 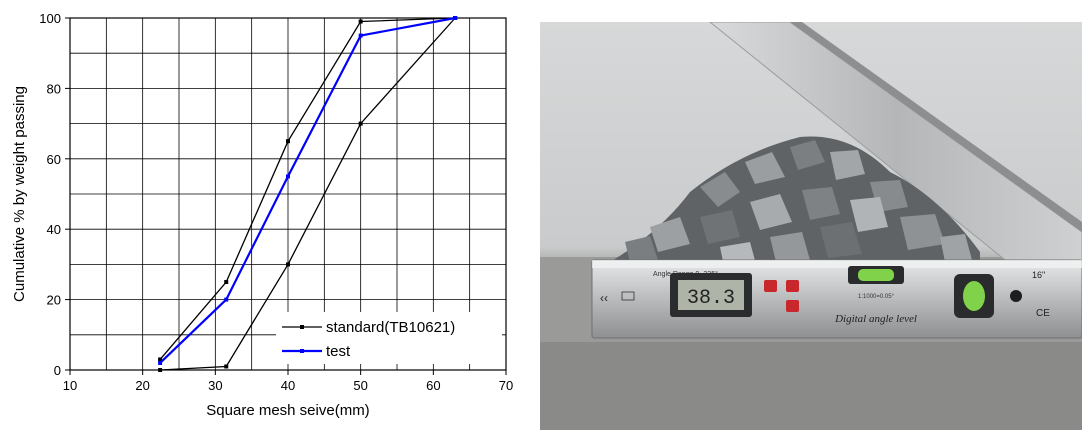 I want to click on legend-background, so click(x=389, y=338).